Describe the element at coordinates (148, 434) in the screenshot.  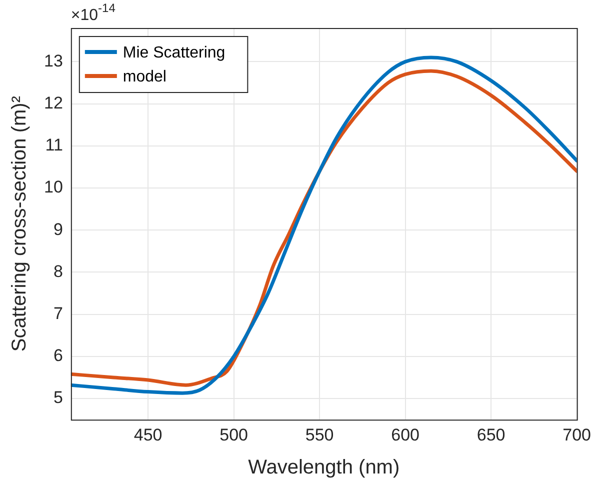
I see `x-tick-label: 450` at that location.